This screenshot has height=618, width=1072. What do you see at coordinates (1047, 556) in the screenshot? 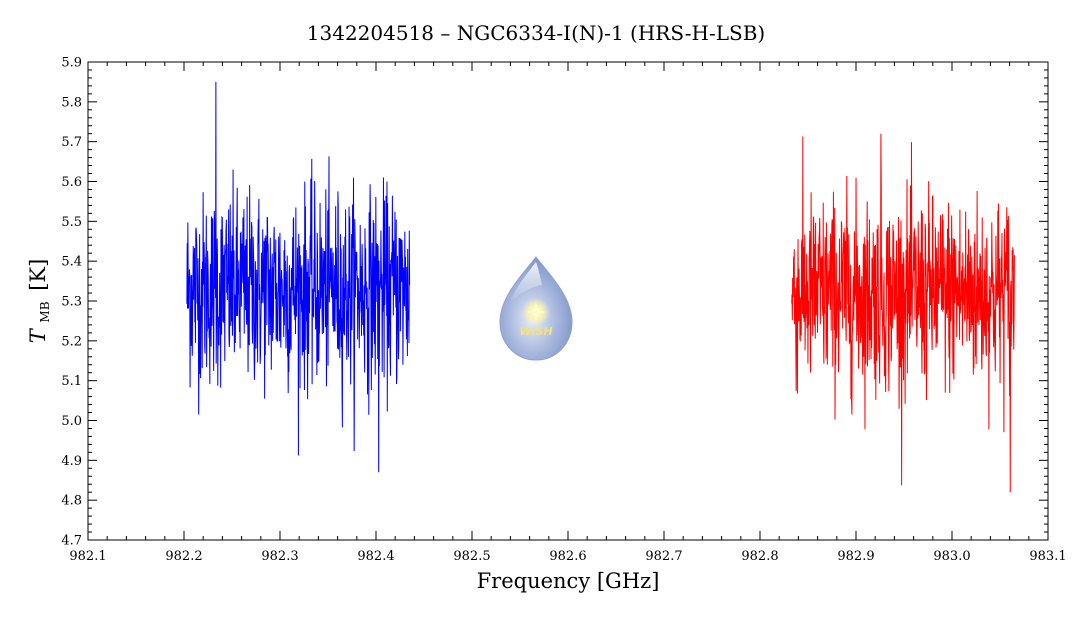
I see `x-tick-label: 983.1` at bounding box center [1047, 556].